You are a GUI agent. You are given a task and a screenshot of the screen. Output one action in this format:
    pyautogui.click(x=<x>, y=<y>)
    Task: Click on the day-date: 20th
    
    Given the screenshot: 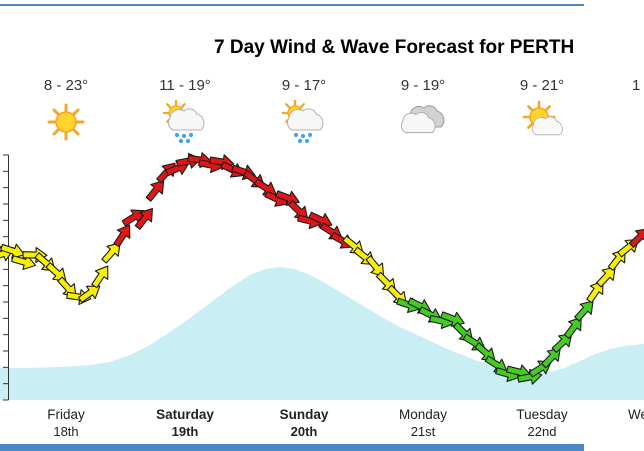 What is the action you would take?
    pyautogui.click(x=304, y=431)
    